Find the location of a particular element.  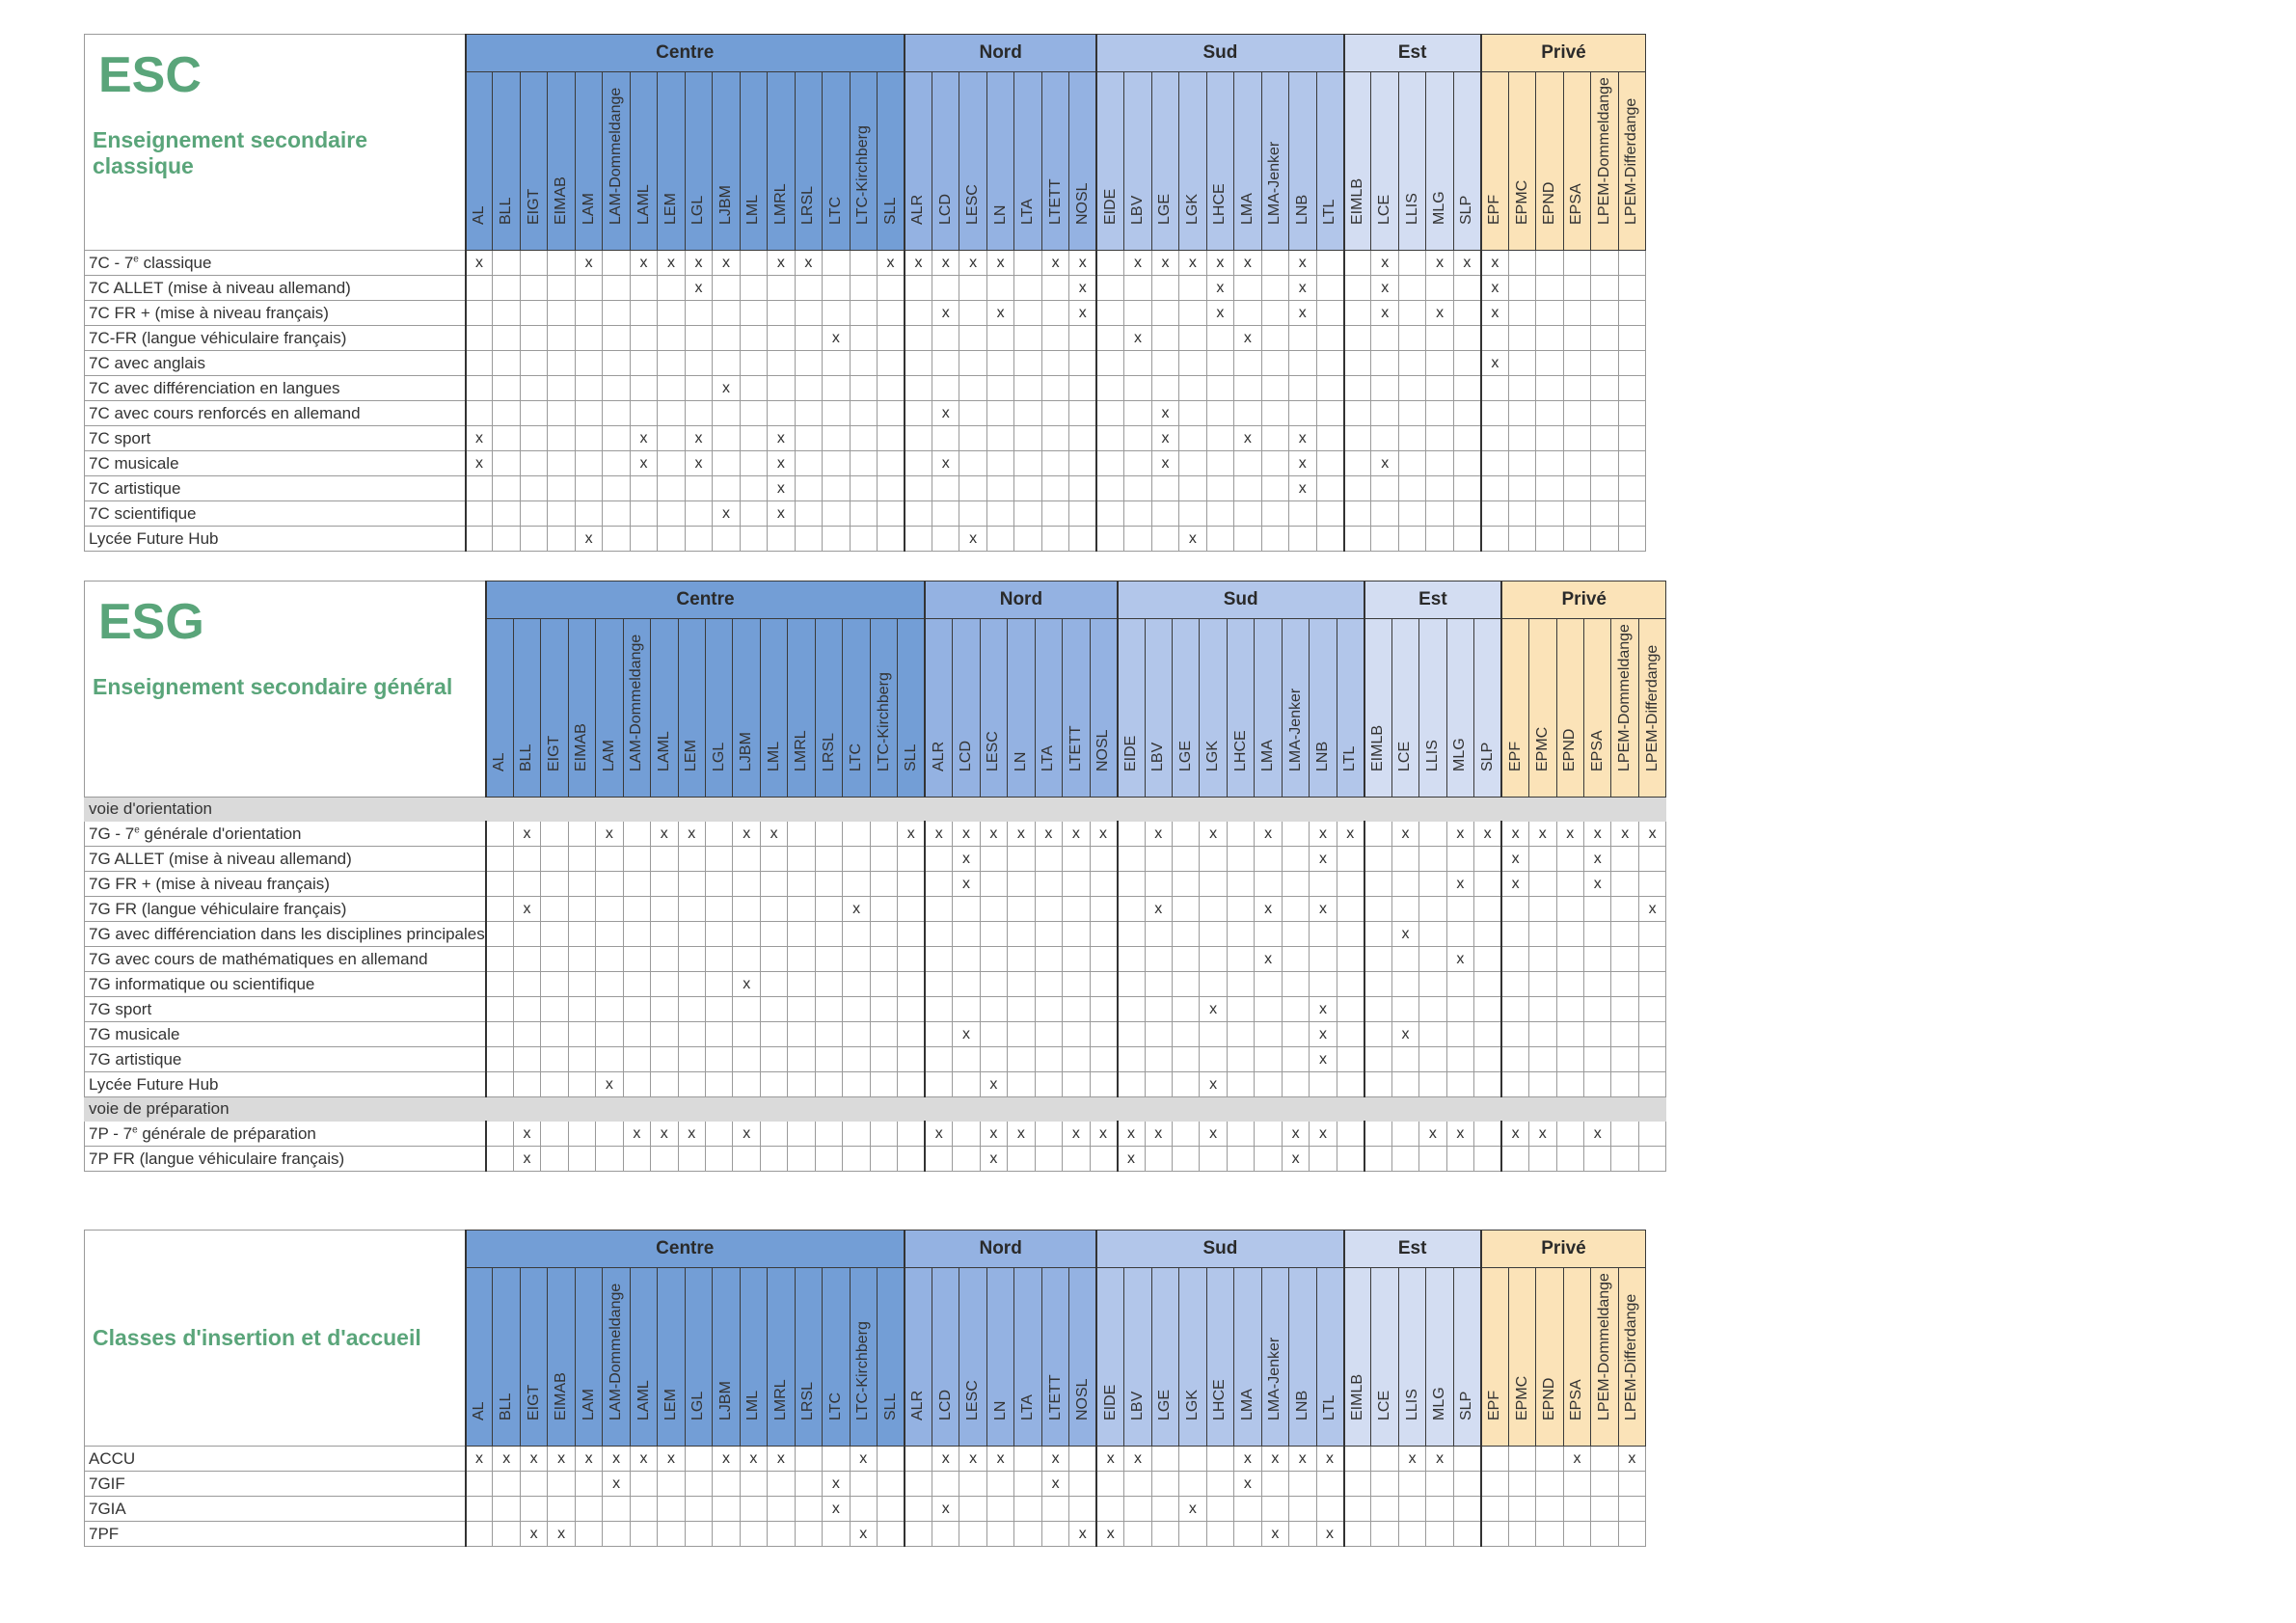

table-row: 7P FR (langue véhiculaire français) x x x x is located at coordinates (875, 1159).